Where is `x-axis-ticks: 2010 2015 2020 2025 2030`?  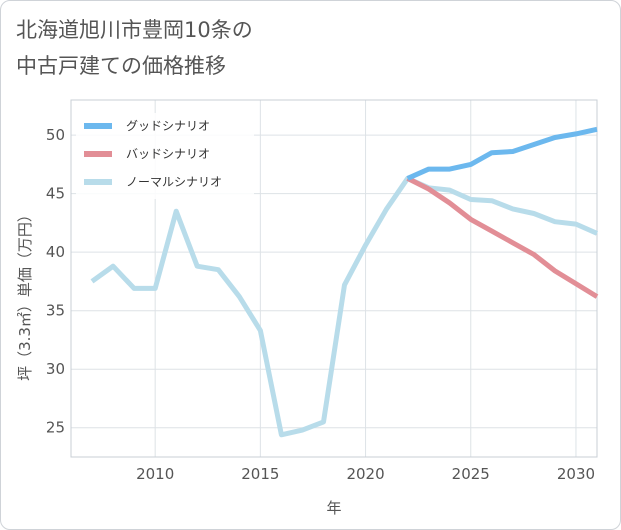
x-axis-ticks: 2010 2015 2020 2025 2030 is located at coordinates (365, 474).